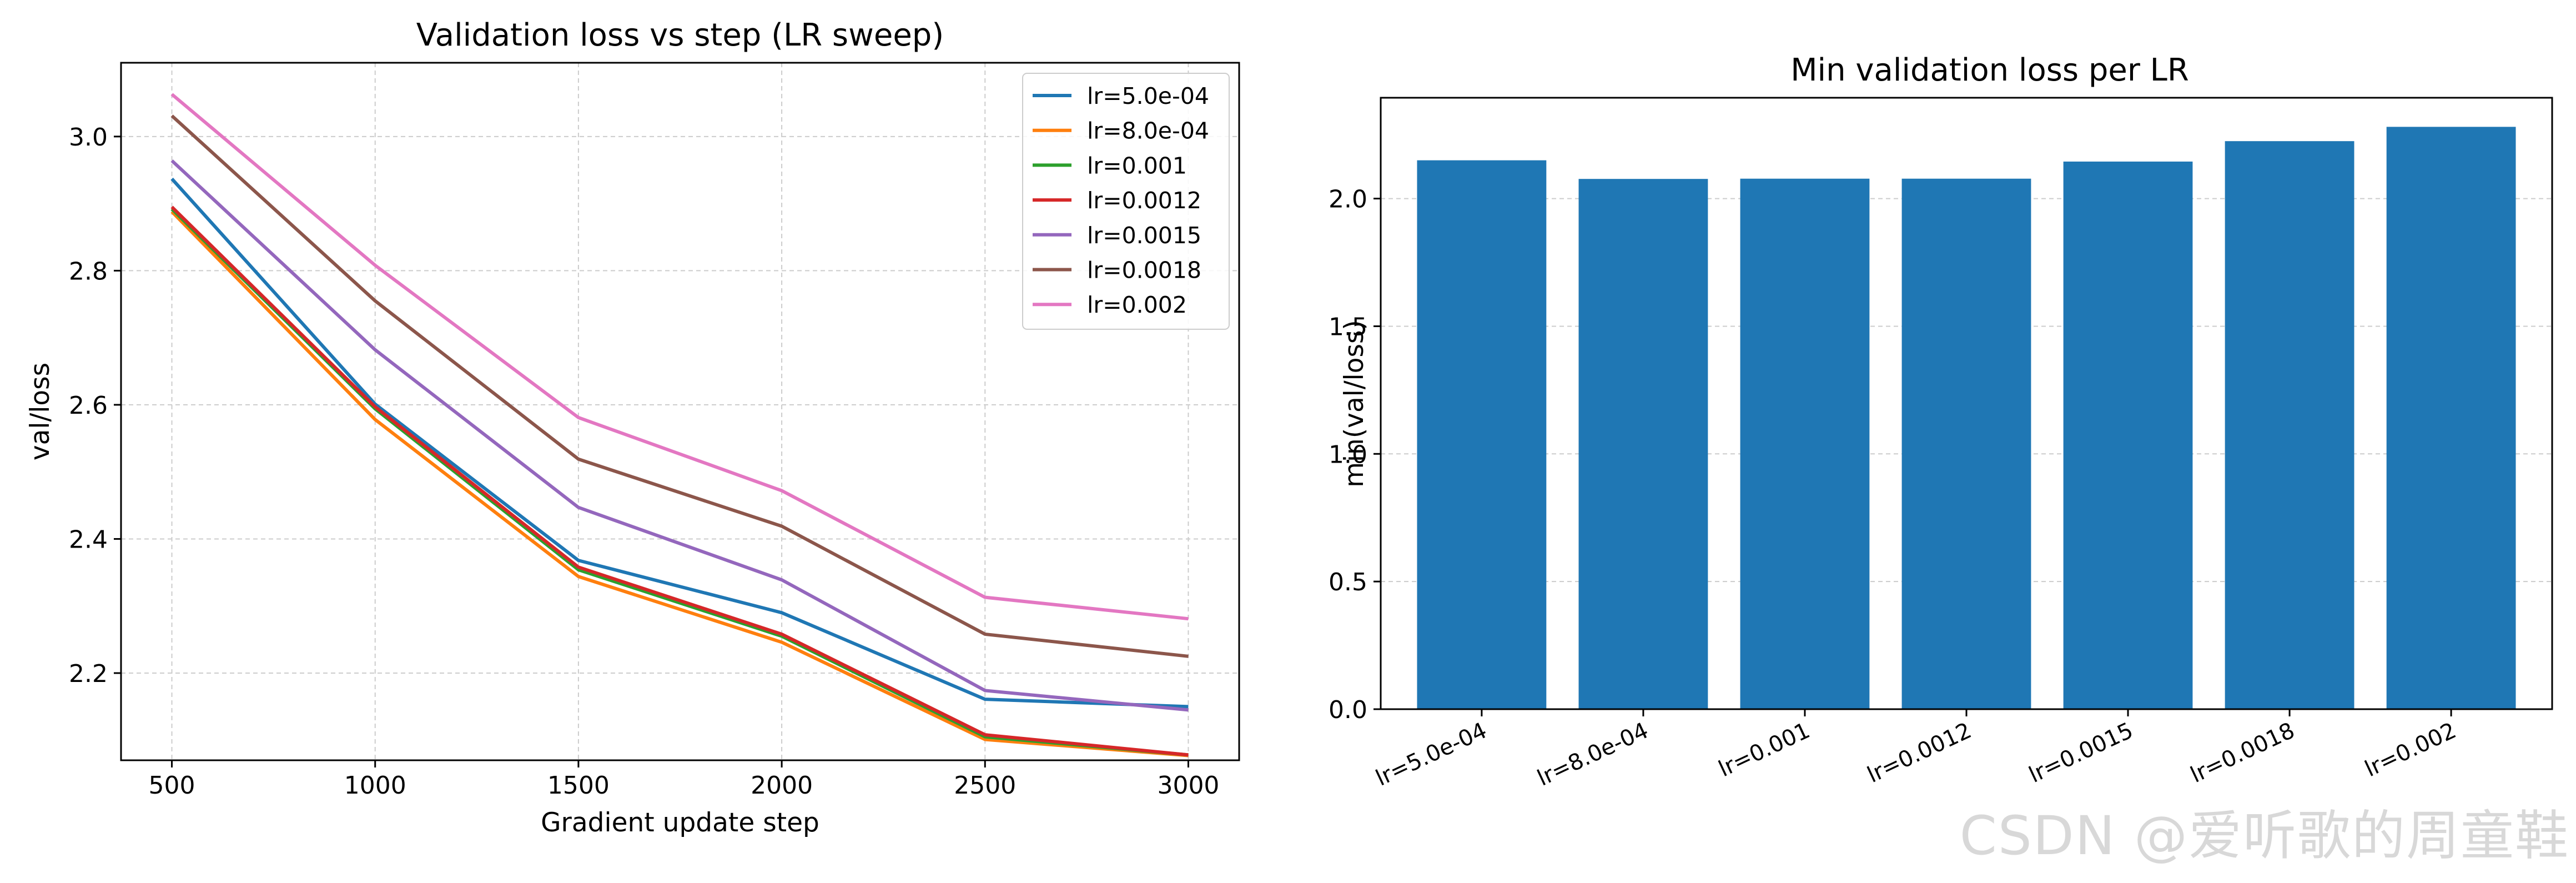 The height and width of the screenshot is (883, 2576). I want to click on bar-chart-x-tick-label: lr=0.0015, so click(2081, 753).